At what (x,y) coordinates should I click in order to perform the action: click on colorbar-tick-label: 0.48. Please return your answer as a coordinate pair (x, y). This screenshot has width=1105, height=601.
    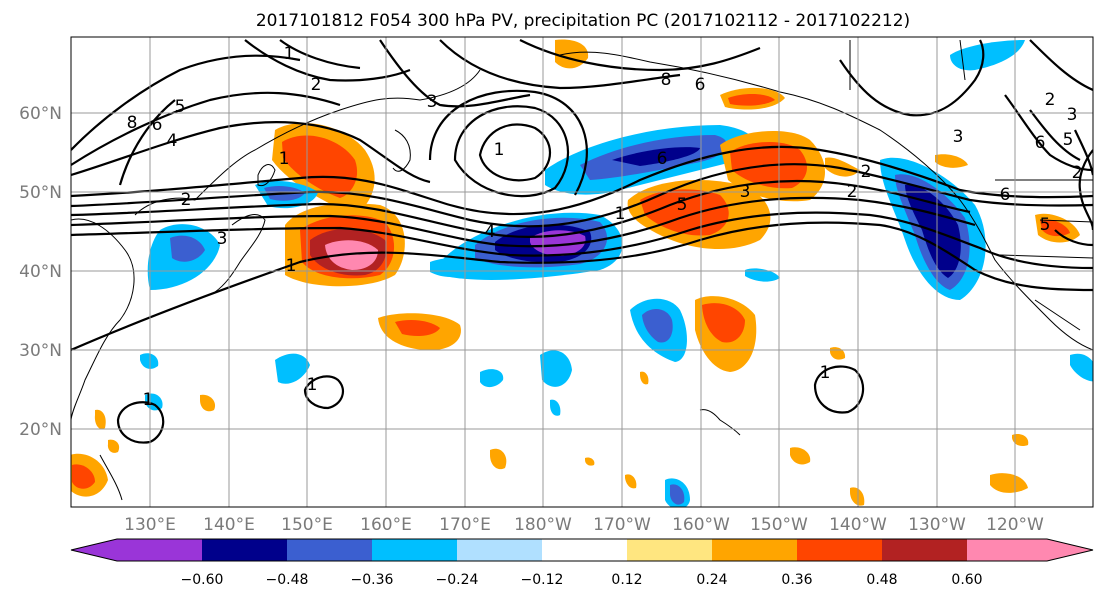
    Looking at the image, I should click on (881, 580).